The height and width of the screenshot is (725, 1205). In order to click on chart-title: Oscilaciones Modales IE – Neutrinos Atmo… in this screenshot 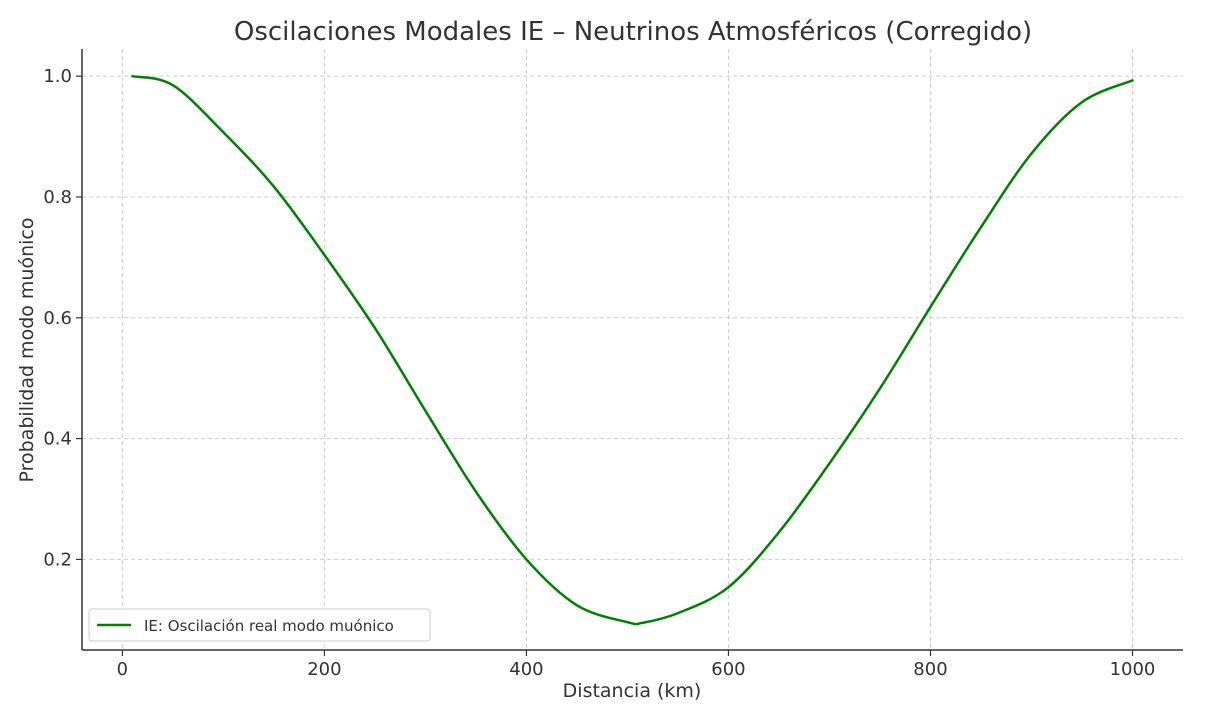, I will do `click(633, 32)`.